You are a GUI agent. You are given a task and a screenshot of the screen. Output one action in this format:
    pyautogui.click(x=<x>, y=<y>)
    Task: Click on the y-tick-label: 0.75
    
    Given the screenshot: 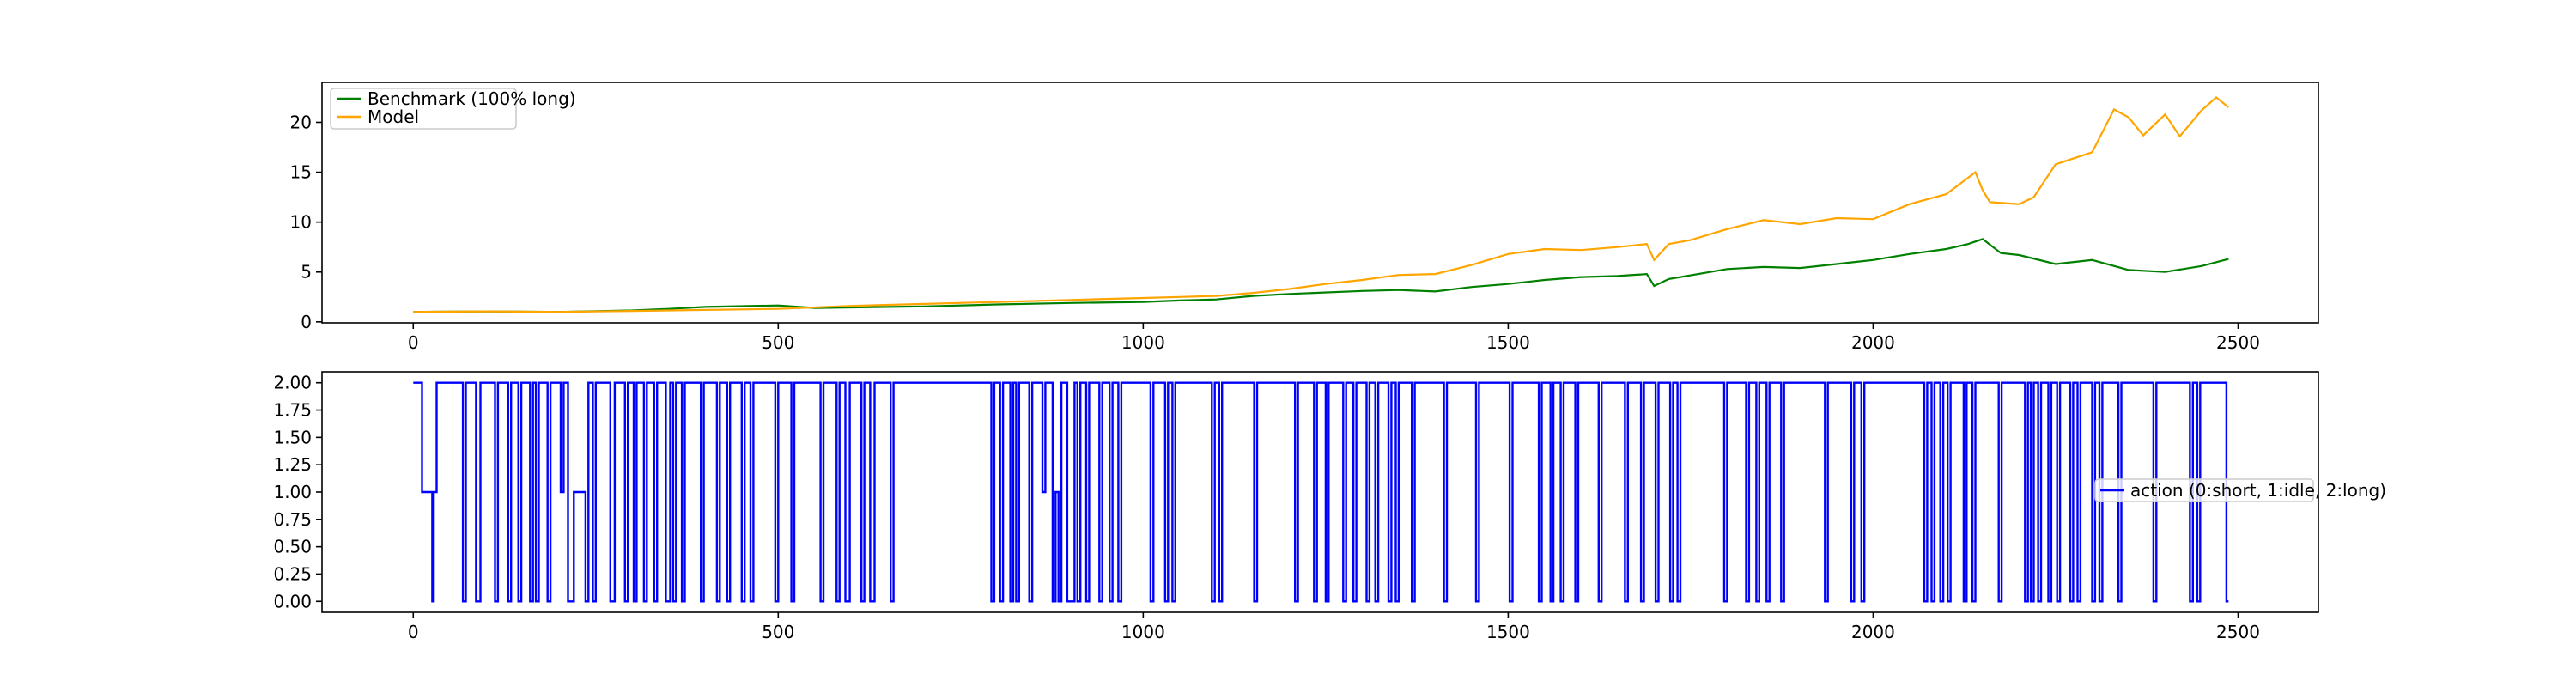 What is the action you would take?
    pyautogui.click(x=292, y=519)
    